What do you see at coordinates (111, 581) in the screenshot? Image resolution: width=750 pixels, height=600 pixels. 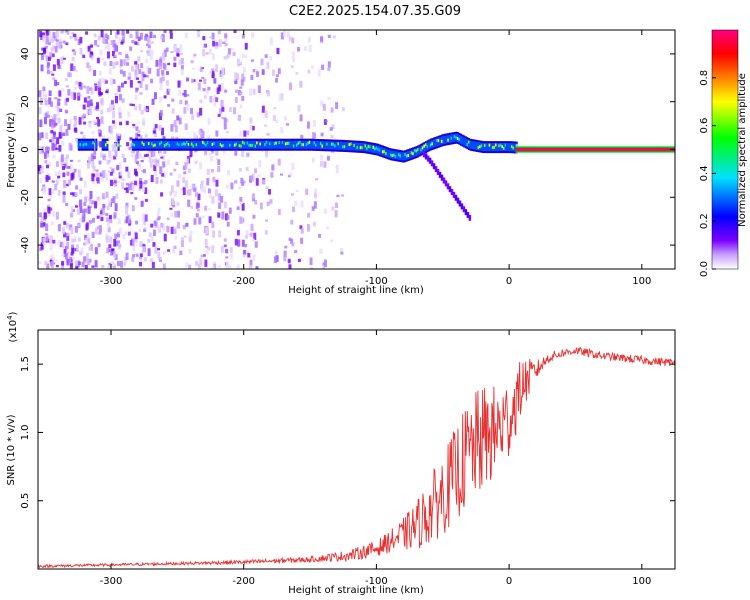 I see `x-tick-label: -300` at bounding box center [111, 581].